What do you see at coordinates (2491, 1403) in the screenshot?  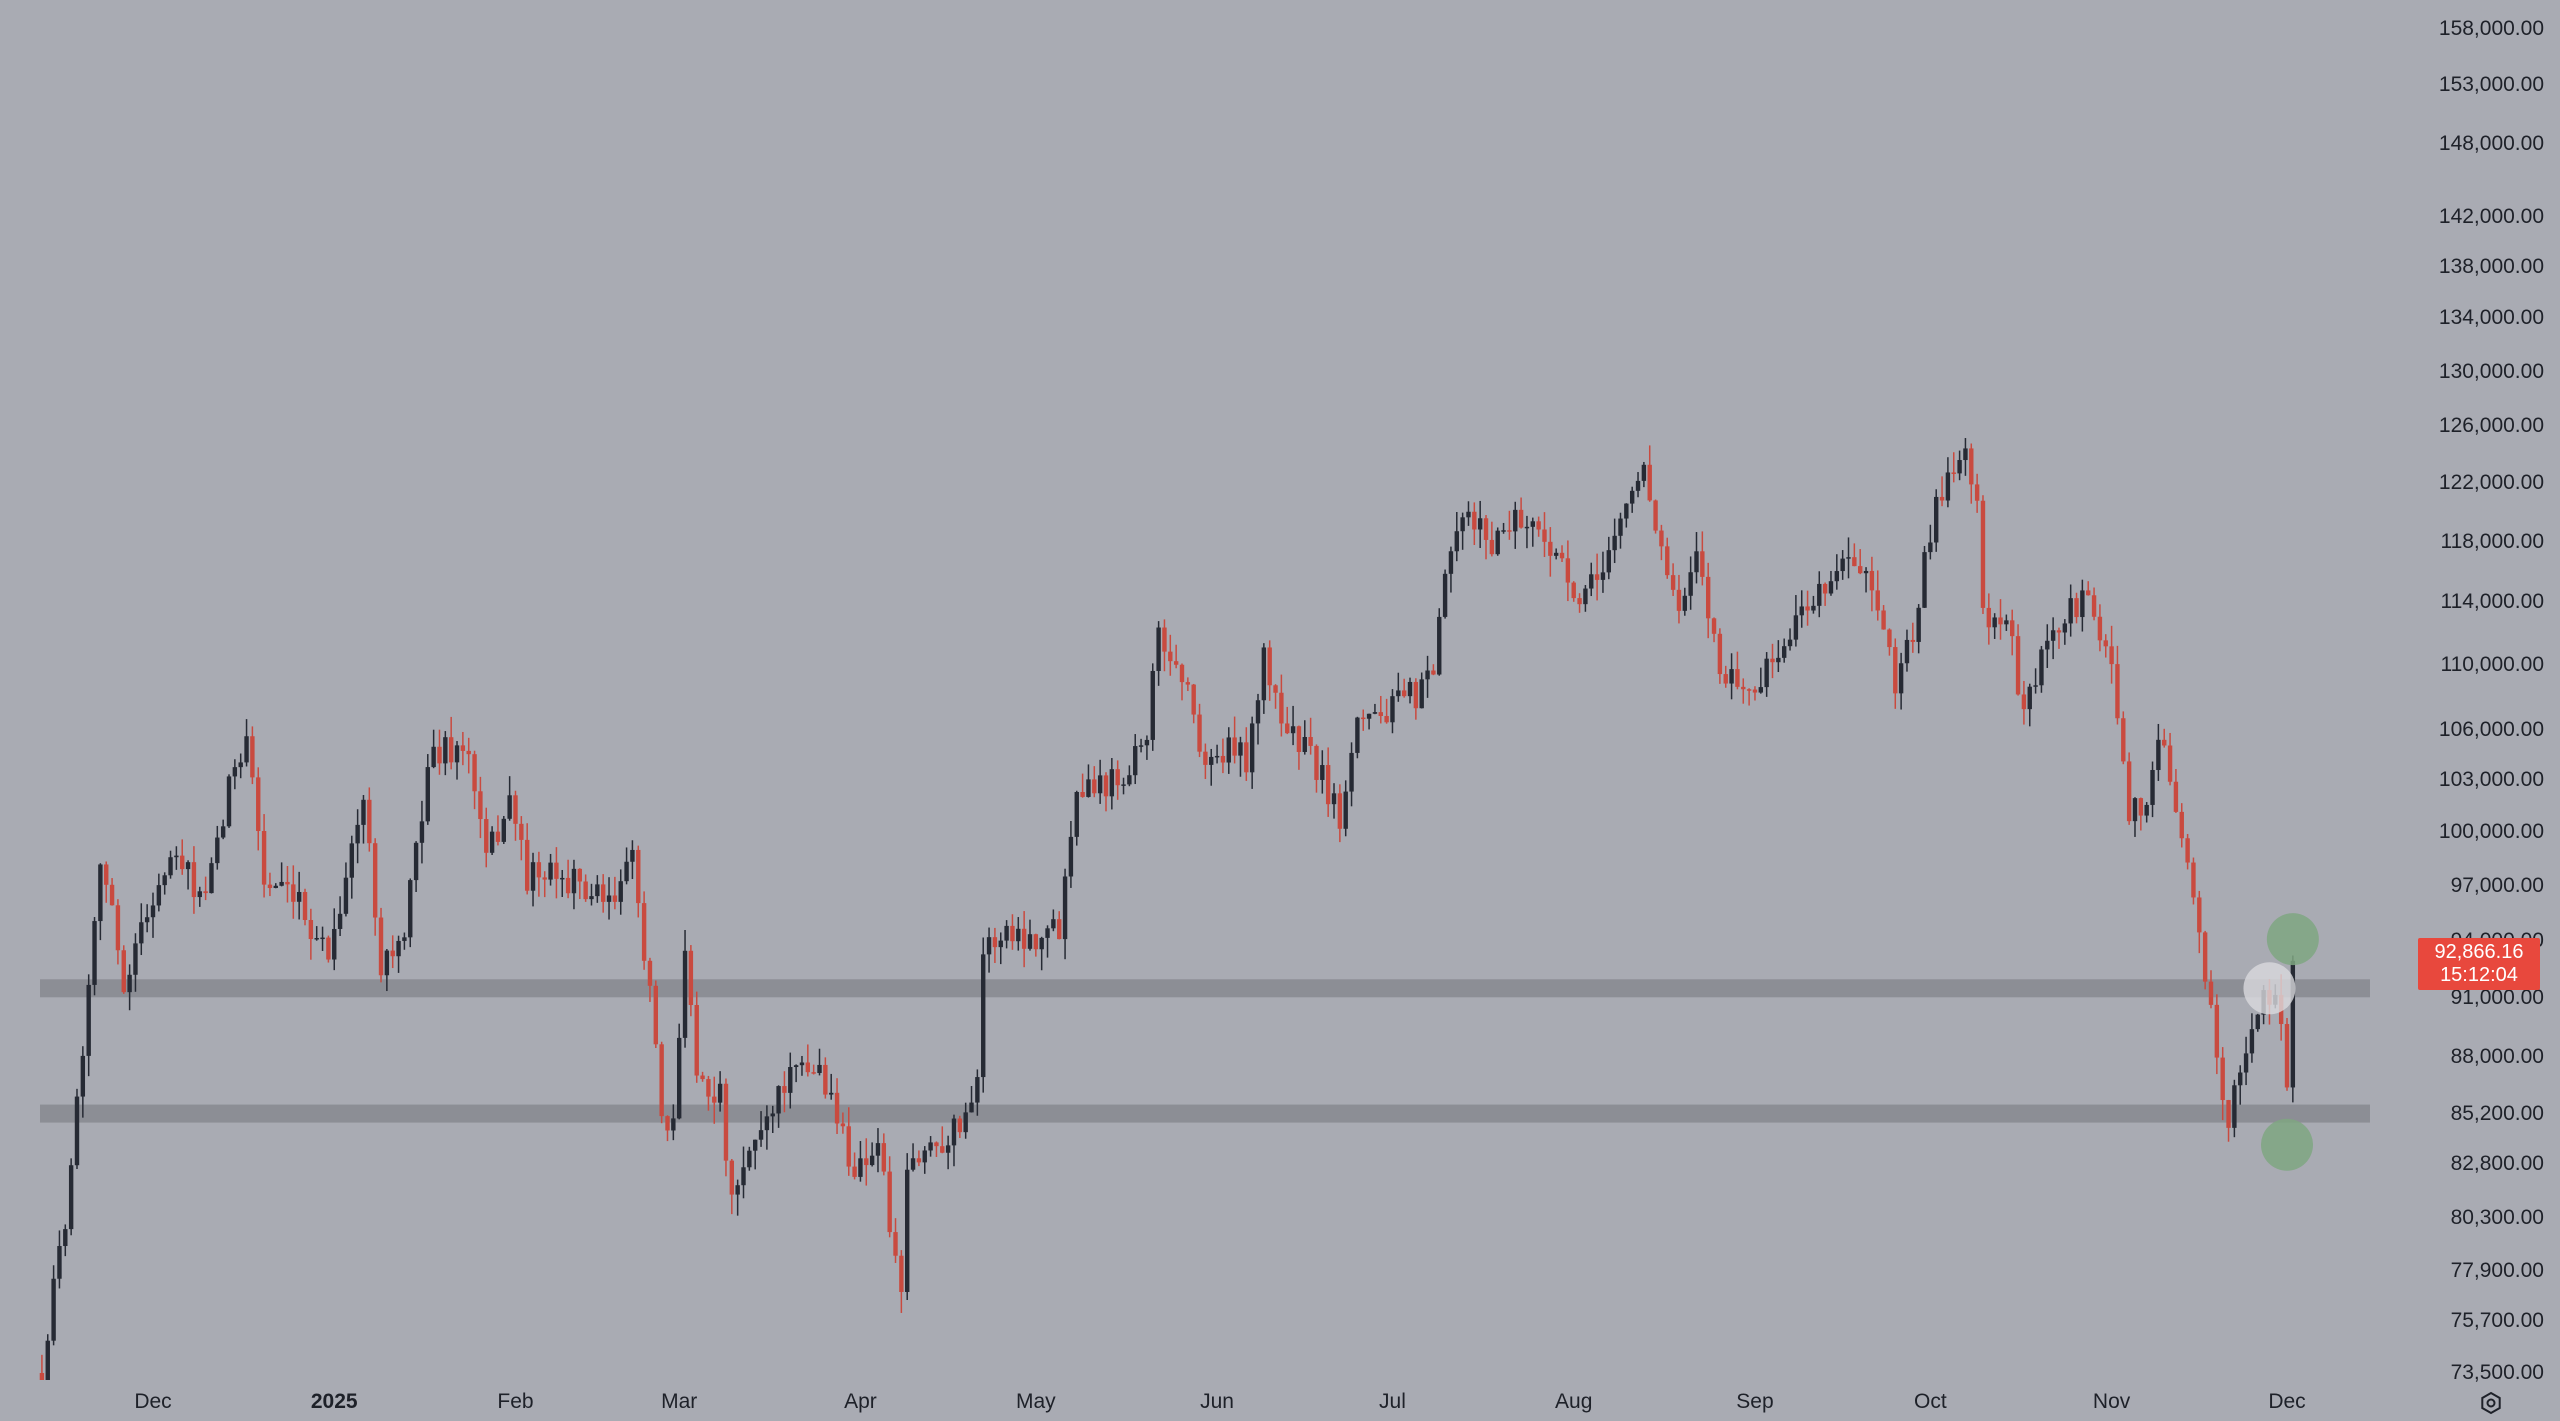 I see `gear-icon` at bounding box center [2491, 1403].